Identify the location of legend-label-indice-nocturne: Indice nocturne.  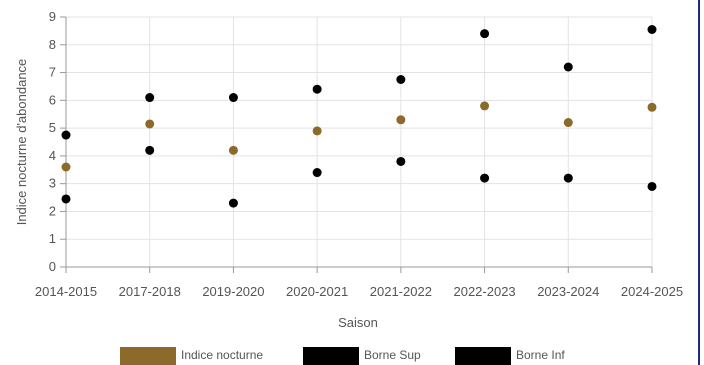
(222, 355).